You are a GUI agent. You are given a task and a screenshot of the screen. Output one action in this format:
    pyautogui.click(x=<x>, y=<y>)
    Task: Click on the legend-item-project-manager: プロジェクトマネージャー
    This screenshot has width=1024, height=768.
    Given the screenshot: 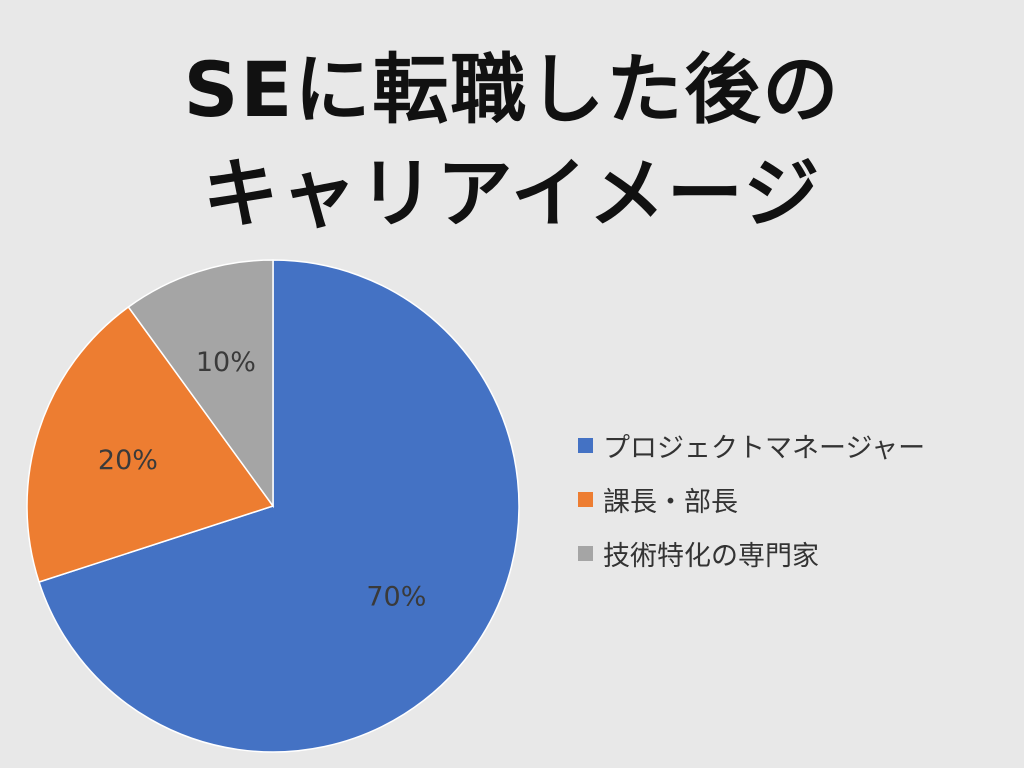 What is the action you would take?
    pyautogui.click(x=751, y=445)
    